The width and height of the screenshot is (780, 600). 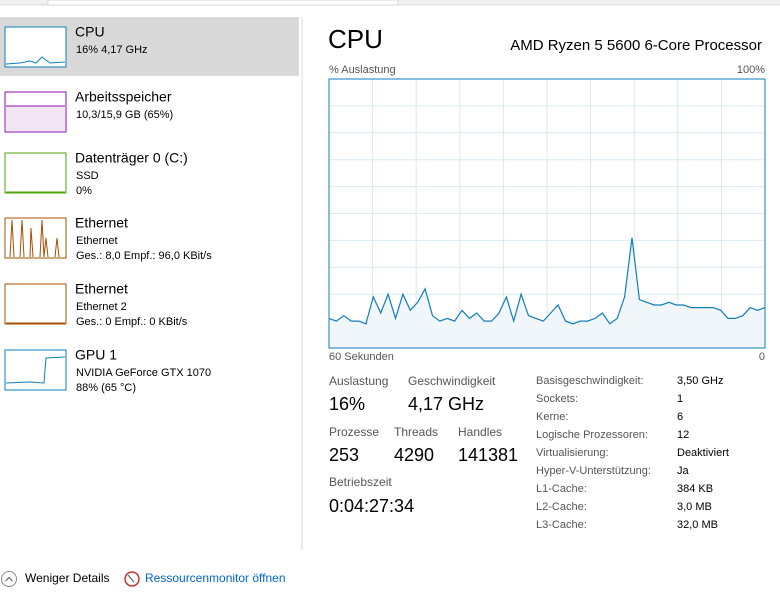 What do you see at coordinates (371, 506) in the screenshot?
I see `stat-value: 0:04:27:34` at bounding box center [371, 506].